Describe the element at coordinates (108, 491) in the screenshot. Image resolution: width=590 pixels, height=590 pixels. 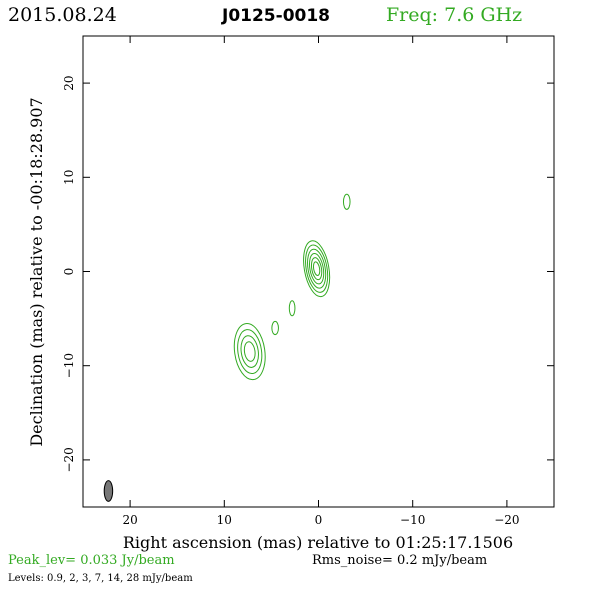
I see `beam-ellipse` at that location.